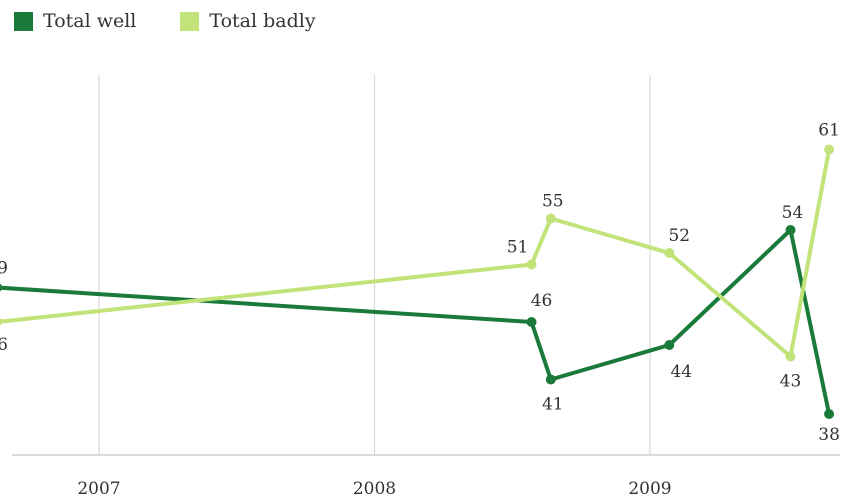 This screenshot has height=497, width=845. What do you see at coordinates (542, 301) in the screenshot?
I see `data-label-total-well-1: 46` at bounding box center [542, 301].